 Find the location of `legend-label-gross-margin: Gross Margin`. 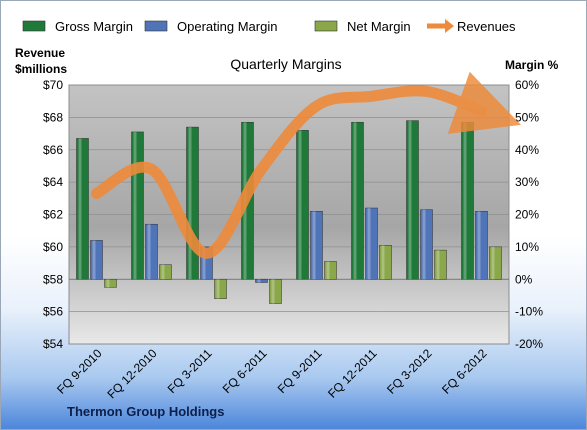

legend-label-gross-margin: Gross Margin is located at coordinates (94, 26).